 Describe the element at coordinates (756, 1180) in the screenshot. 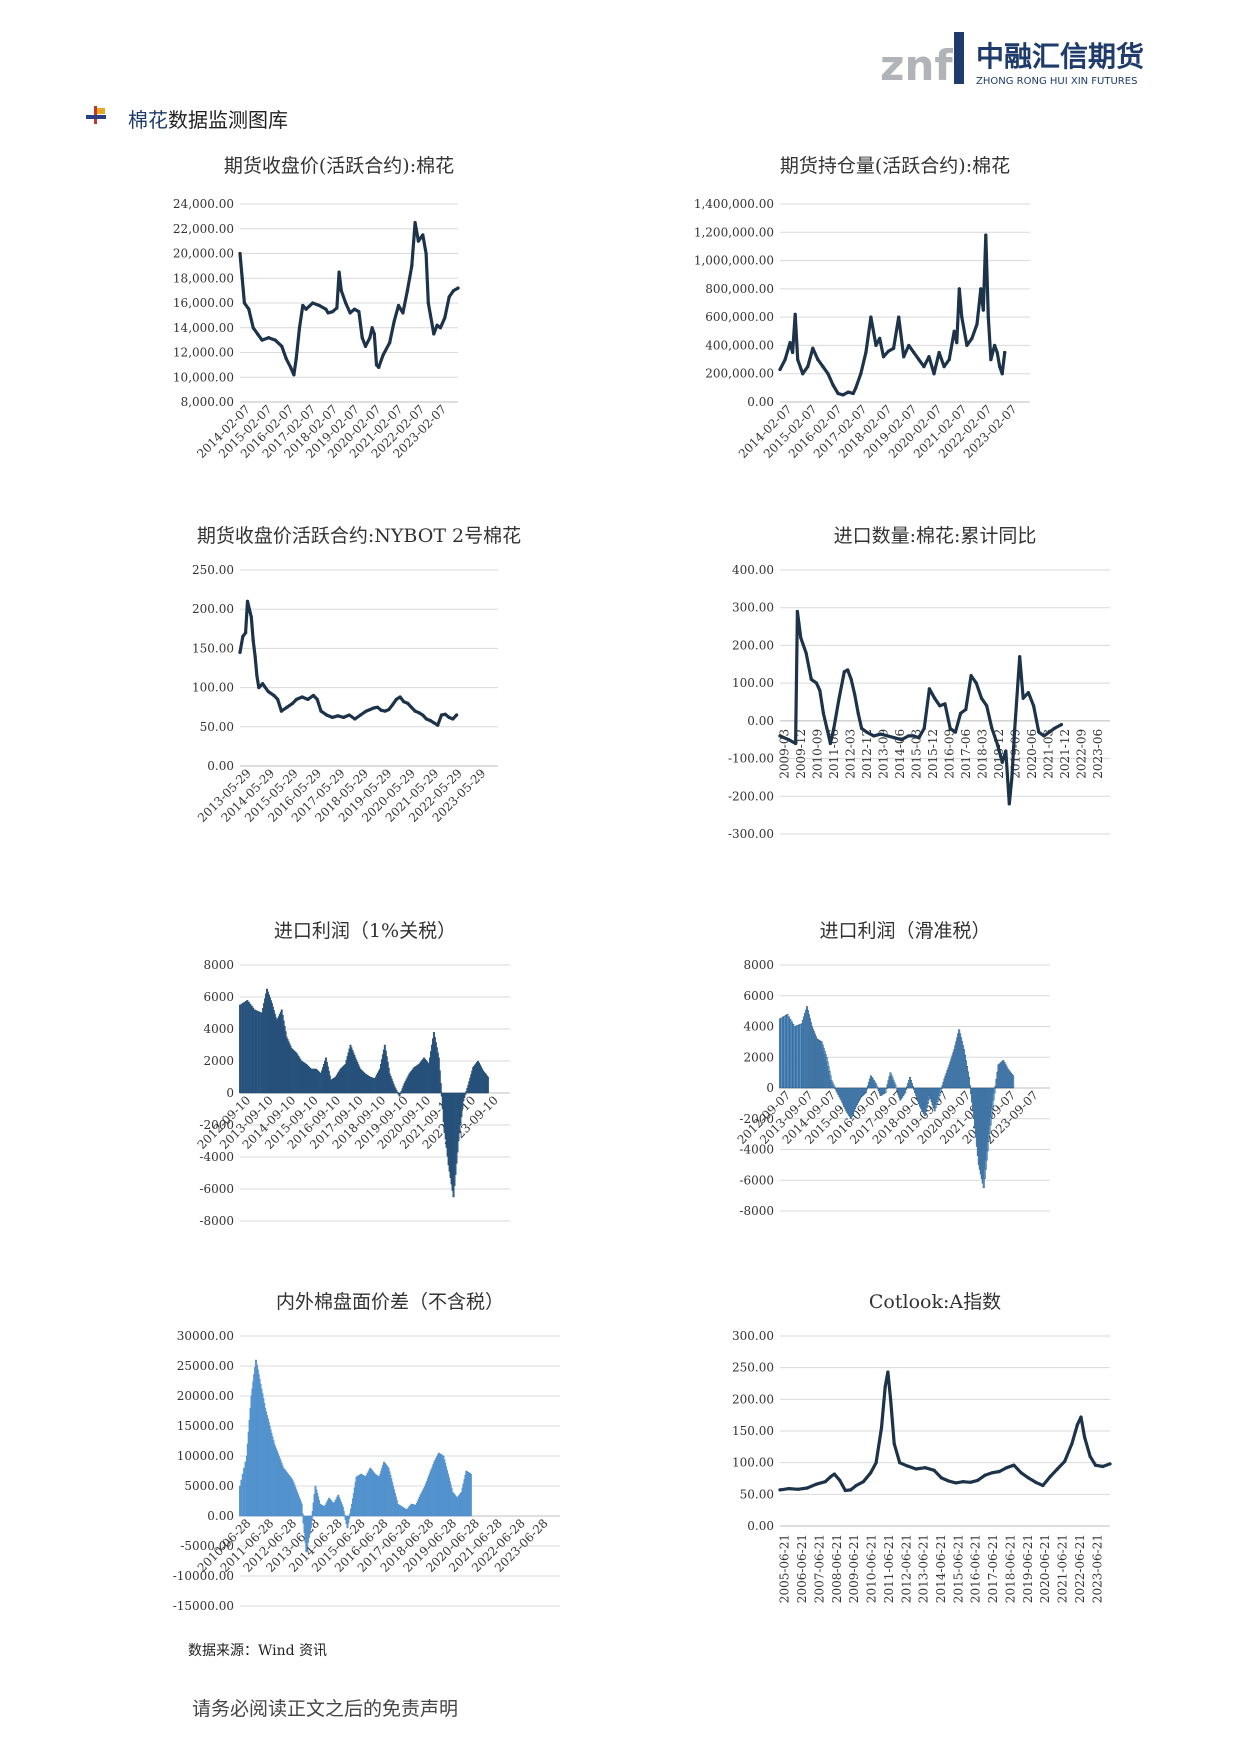

I see `y-tick-label: -6000` at that location.